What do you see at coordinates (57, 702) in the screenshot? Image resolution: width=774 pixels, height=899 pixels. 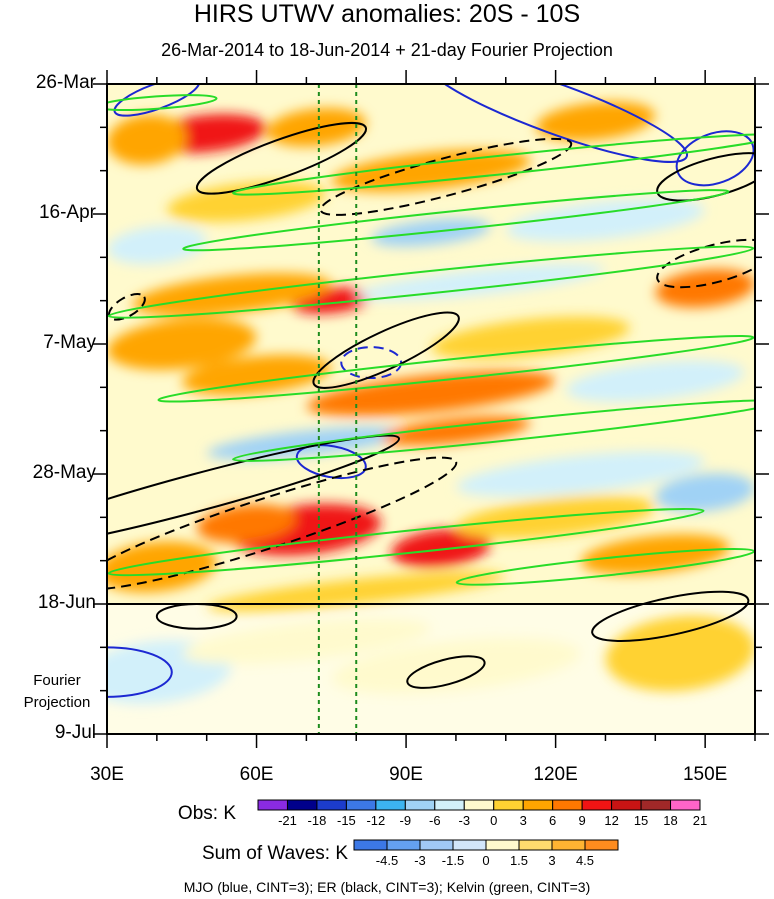 I see `fourier-label-line2: Projection` at bounding box center [57, 702].